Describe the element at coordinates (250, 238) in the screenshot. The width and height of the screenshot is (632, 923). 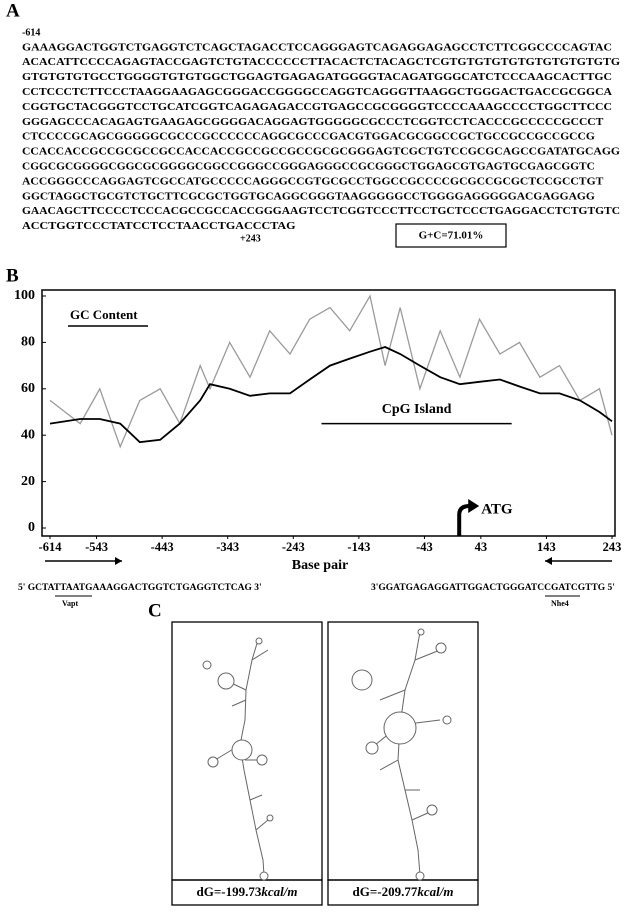
I see `sequence-end: +243` at that location.